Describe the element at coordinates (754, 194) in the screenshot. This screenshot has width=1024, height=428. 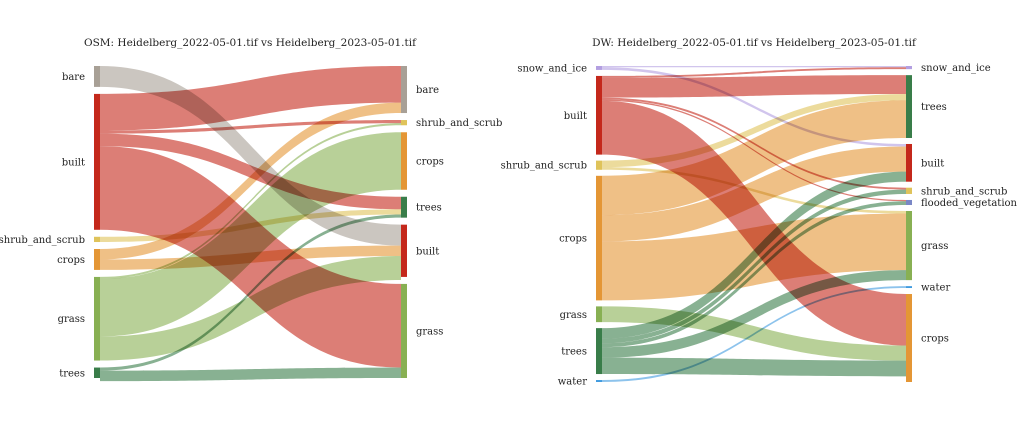
I see `dw-flow-crops-to-built` at that location.